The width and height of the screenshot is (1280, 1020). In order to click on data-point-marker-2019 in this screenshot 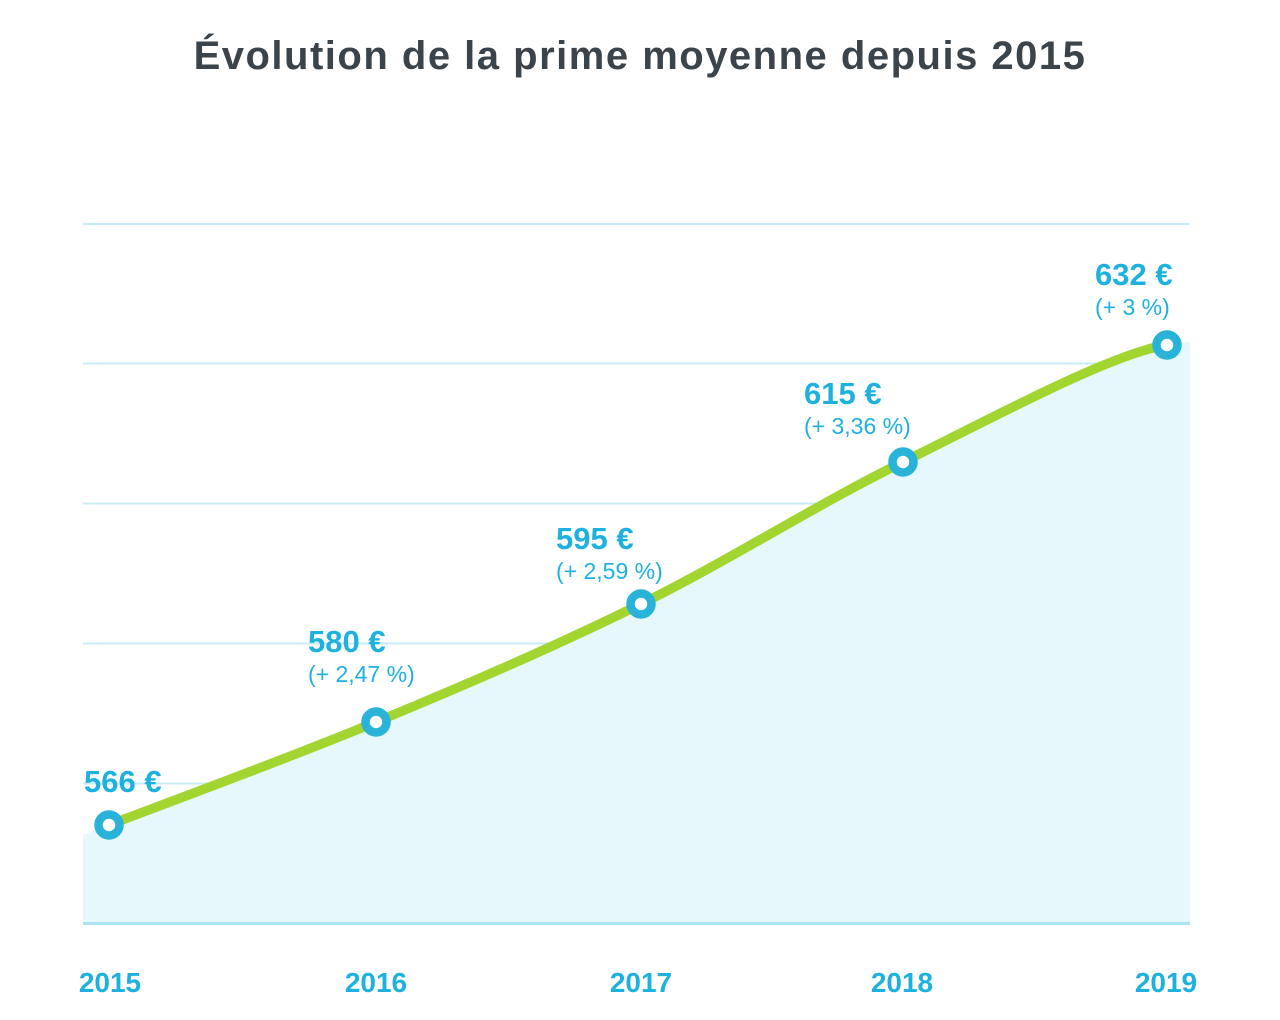, I will do `click(1167, 345)`.